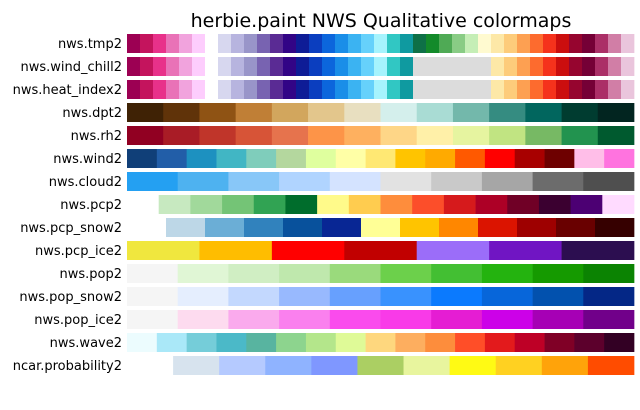  I want to click on row-label: nws.dpt2, so click(92, 113).